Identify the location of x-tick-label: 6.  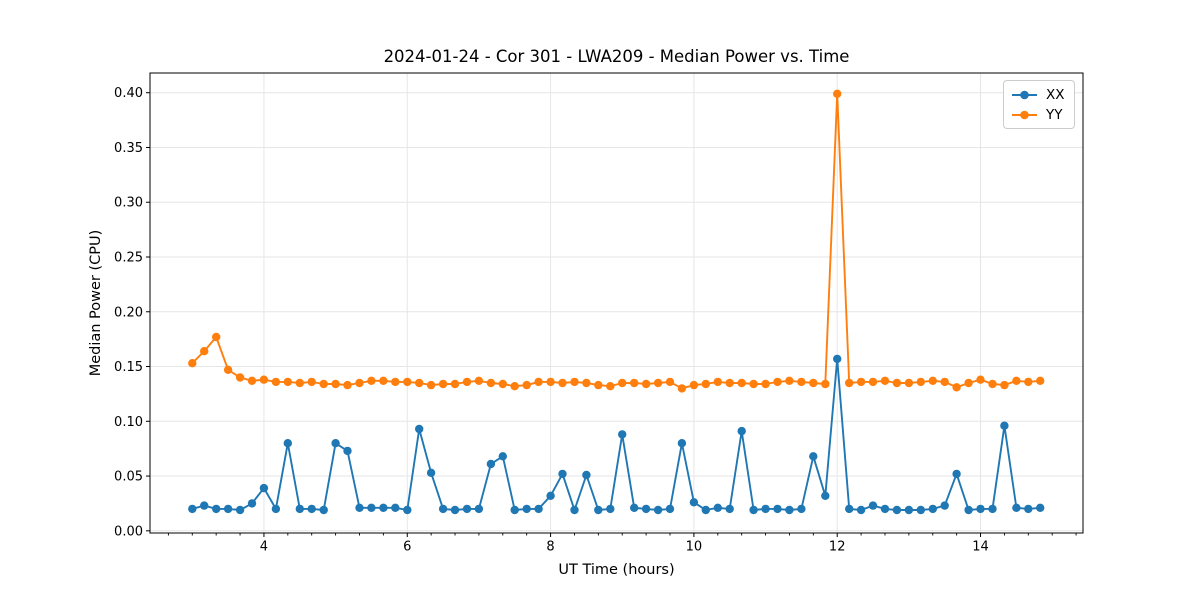
(407, 547).